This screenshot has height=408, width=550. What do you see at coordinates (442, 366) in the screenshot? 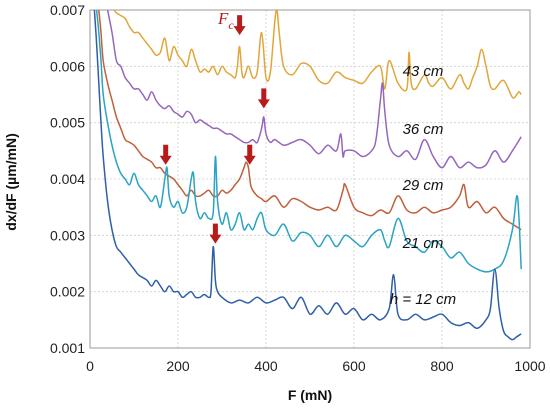
I see `x-tick-label: 800` at bounding box center [442, 366].